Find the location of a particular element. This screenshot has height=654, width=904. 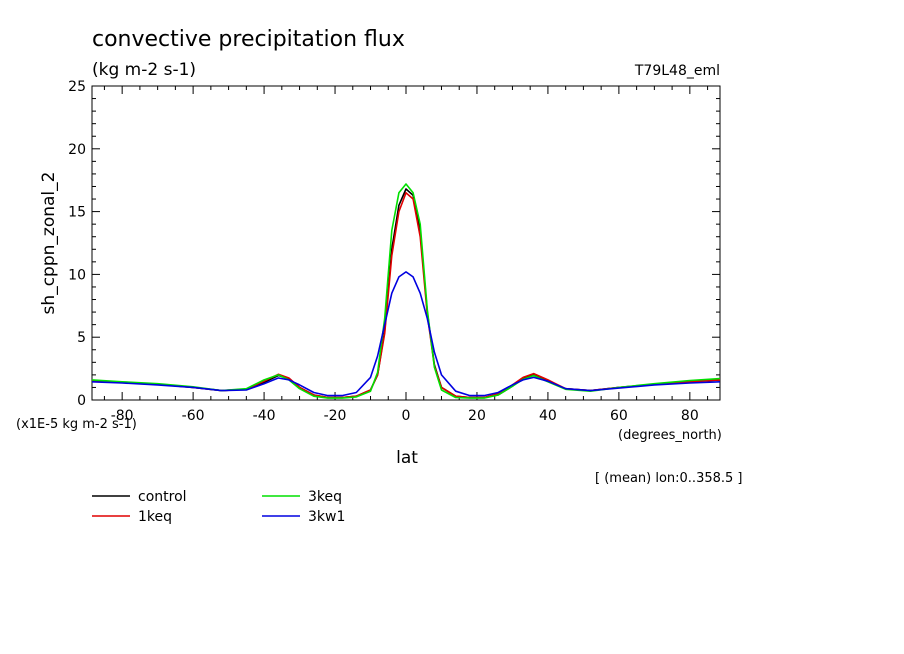

legend-label-3kw1: 3kw1 is located at coordinates (326, 517).